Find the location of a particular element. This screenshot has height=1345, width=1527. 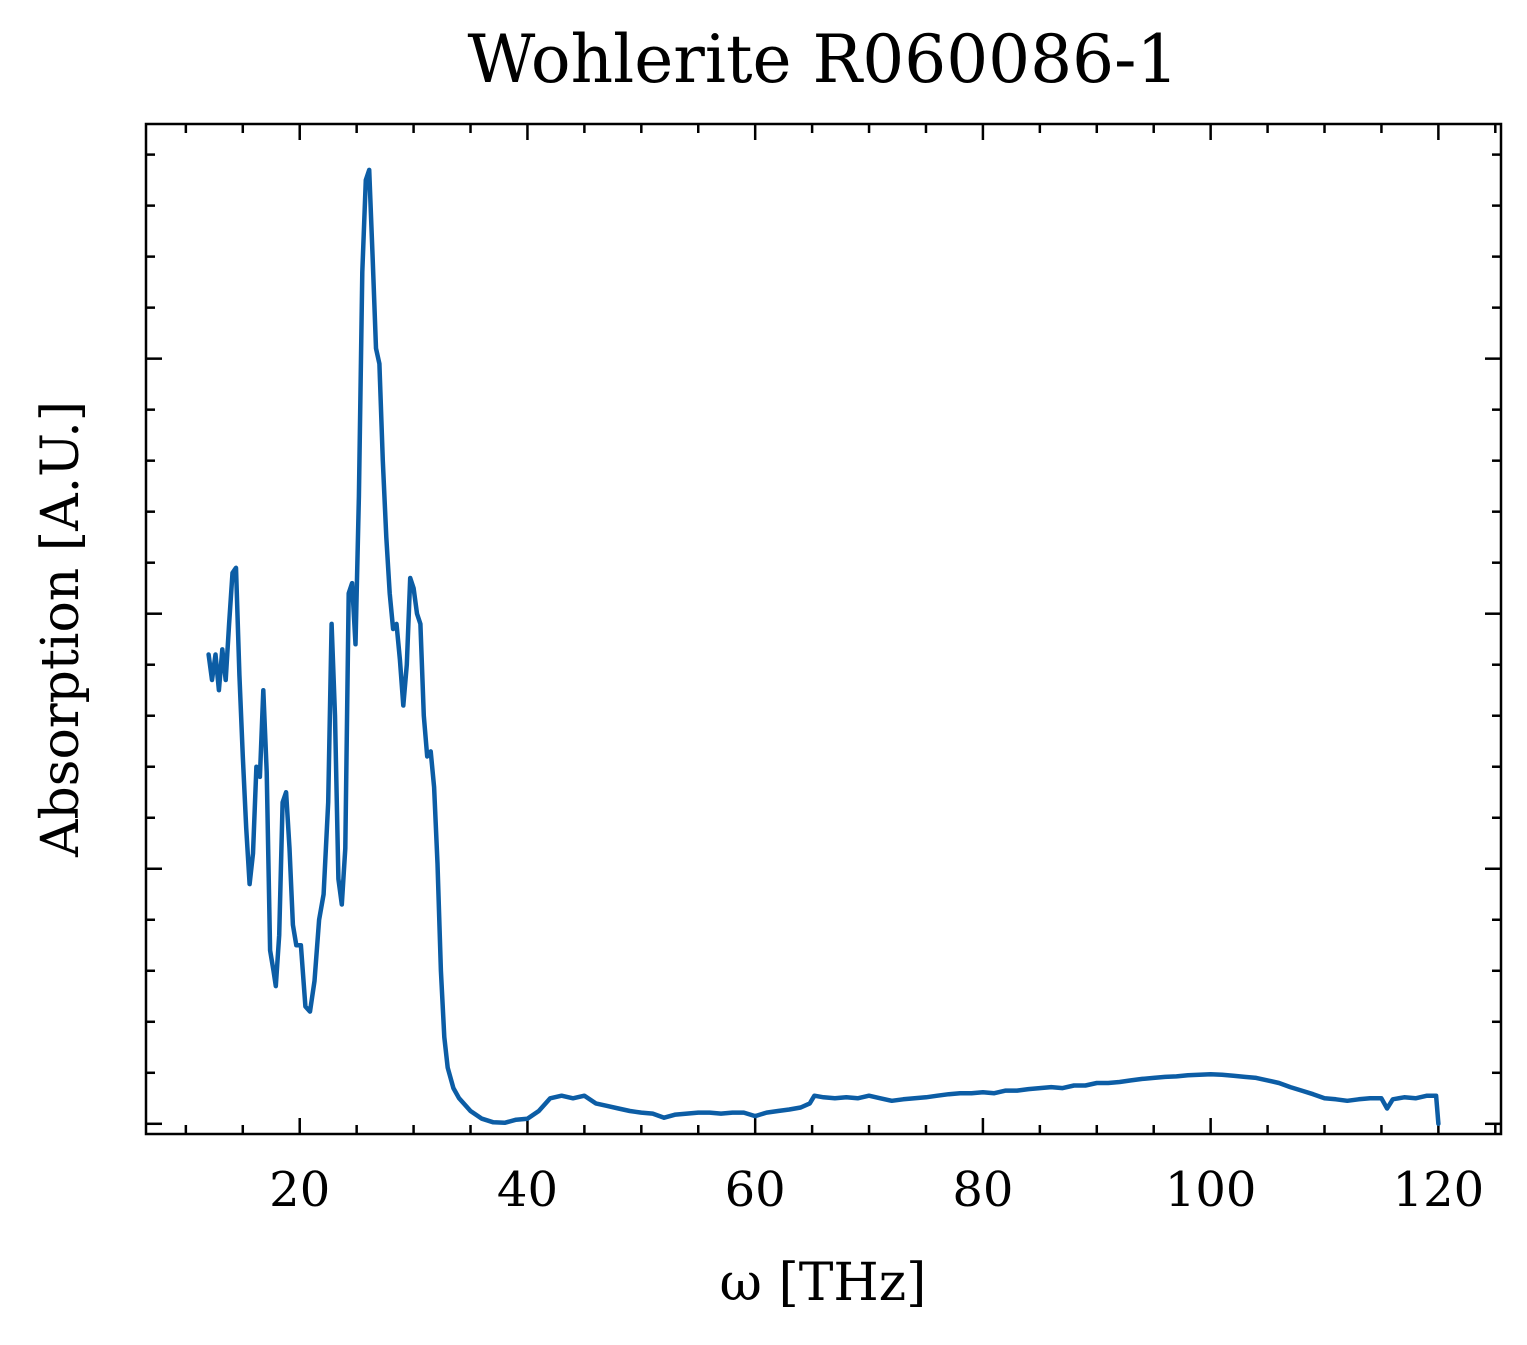

x-axis-label: ω [THz] is located at coordinates (823, 1283).